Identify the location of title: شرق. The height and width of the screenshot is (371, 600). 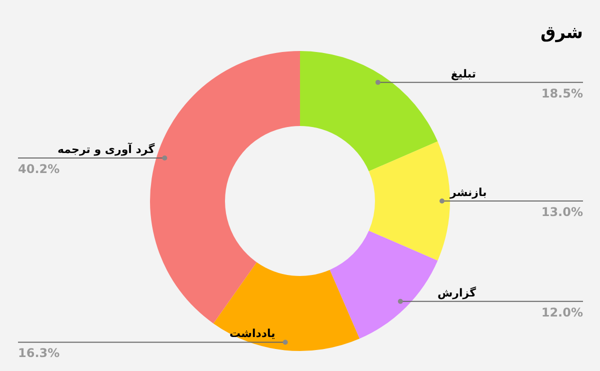
(561, 33).